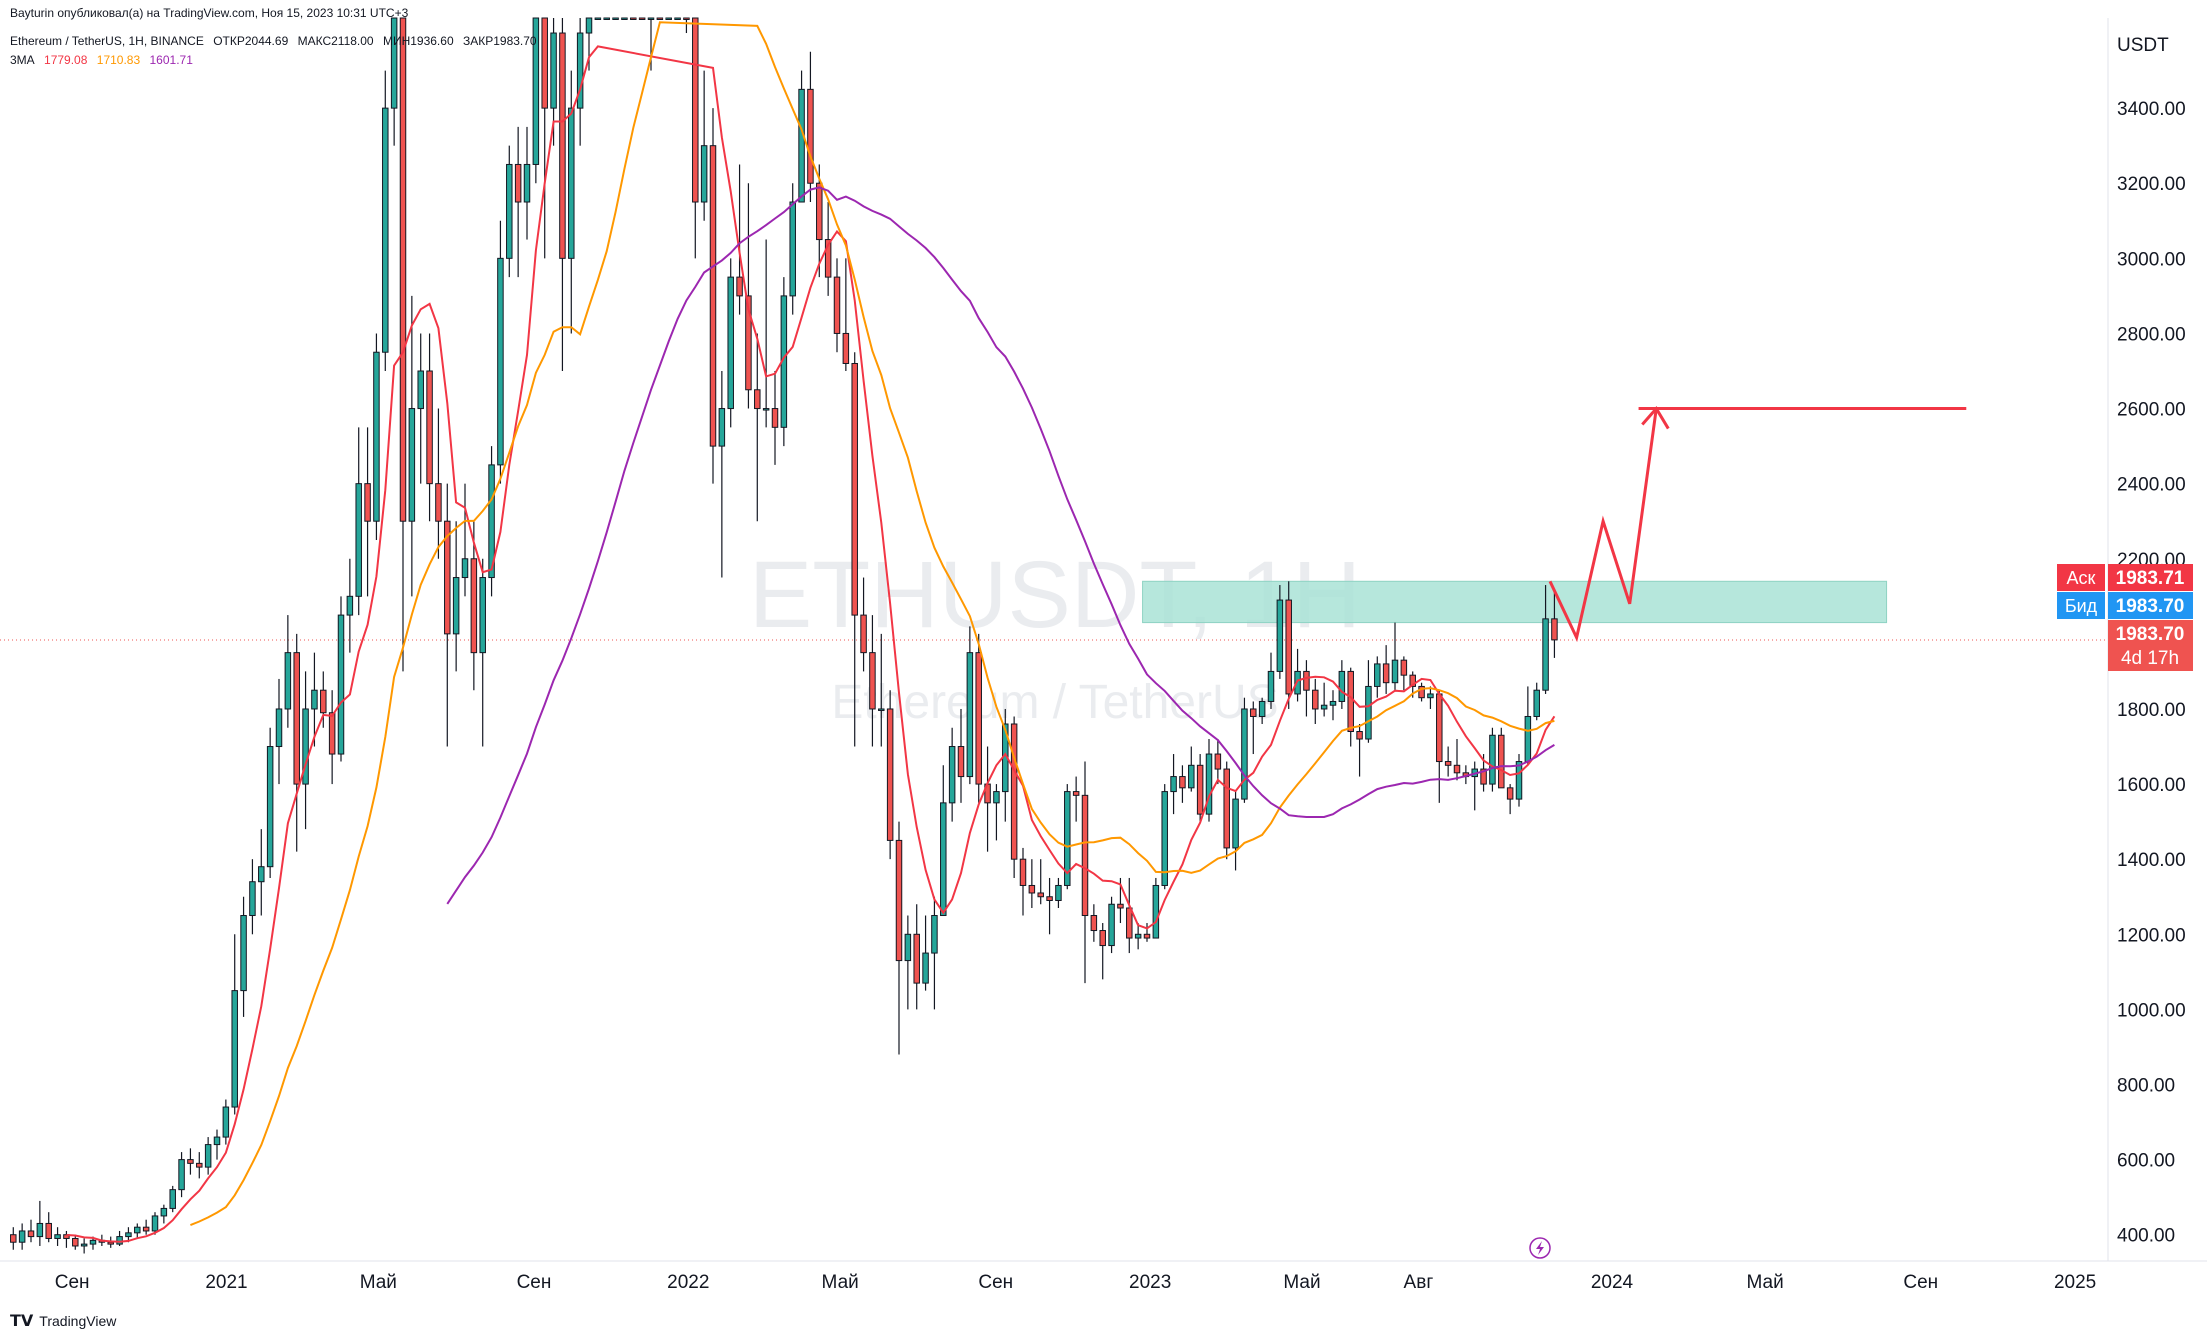 The image size is (2207, 1344). I want to click on watermark-subtitle: Ethereum / TetherUS, so click(1054, 702).